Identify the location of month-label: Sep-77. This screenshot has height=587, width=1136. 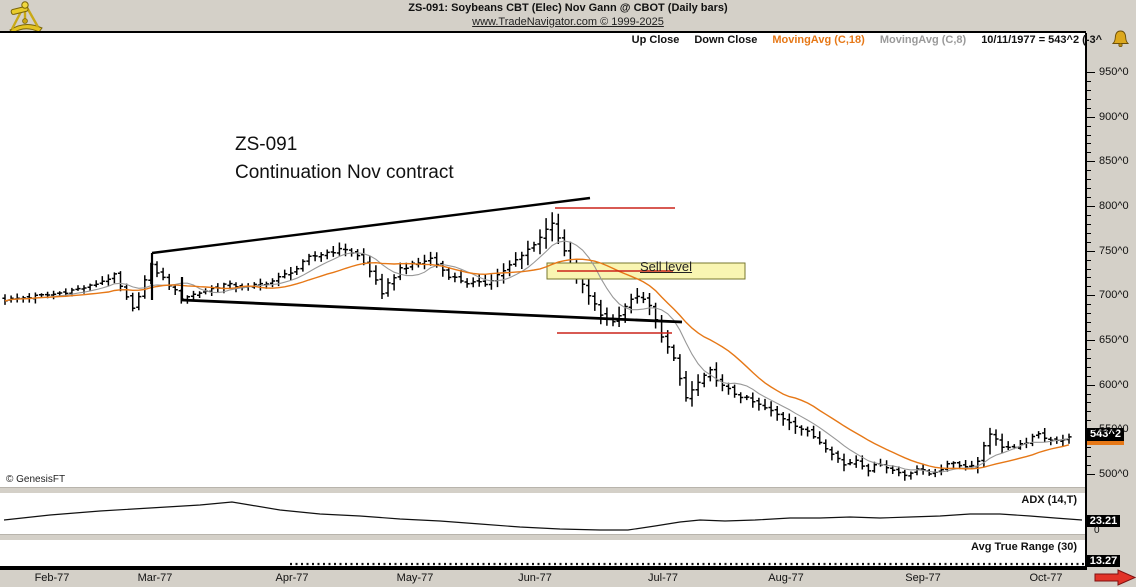
(923, 578).